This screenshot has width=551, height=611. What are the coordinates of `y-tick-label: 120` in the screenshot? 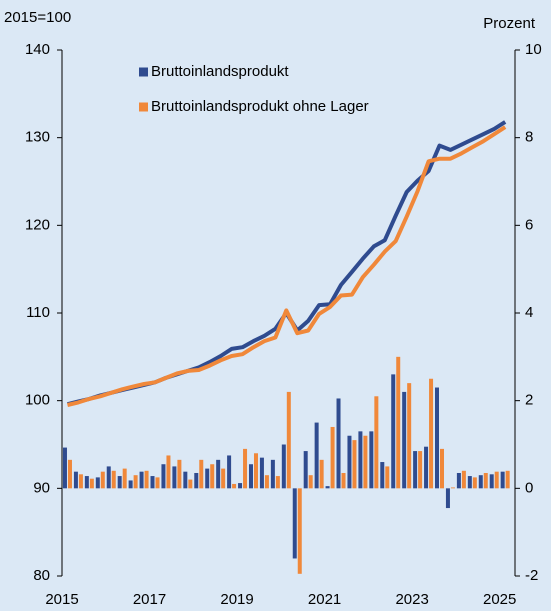 It's located at (37, 224).